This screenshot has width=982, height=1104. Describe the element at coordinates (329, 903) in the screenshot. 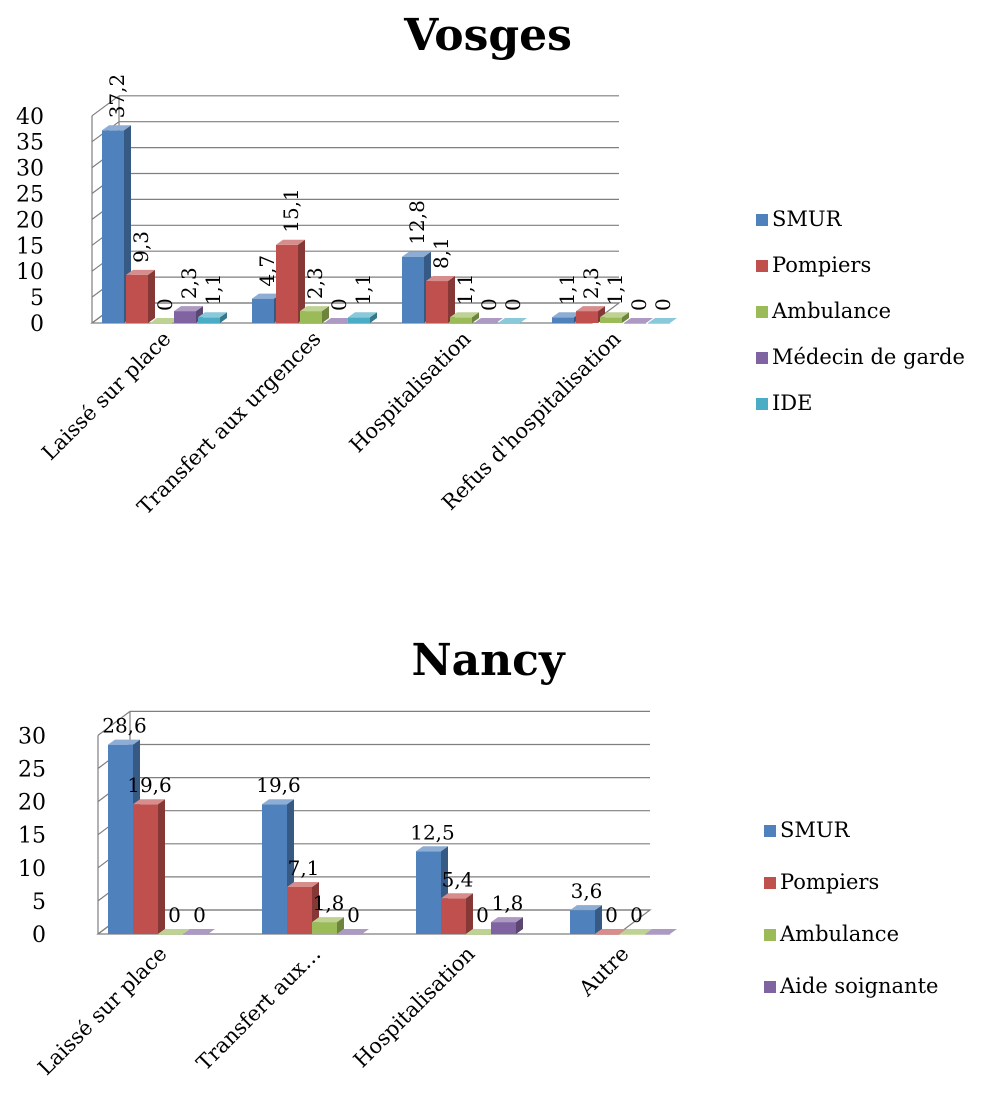

I see `data-label: 1,8` at that location.